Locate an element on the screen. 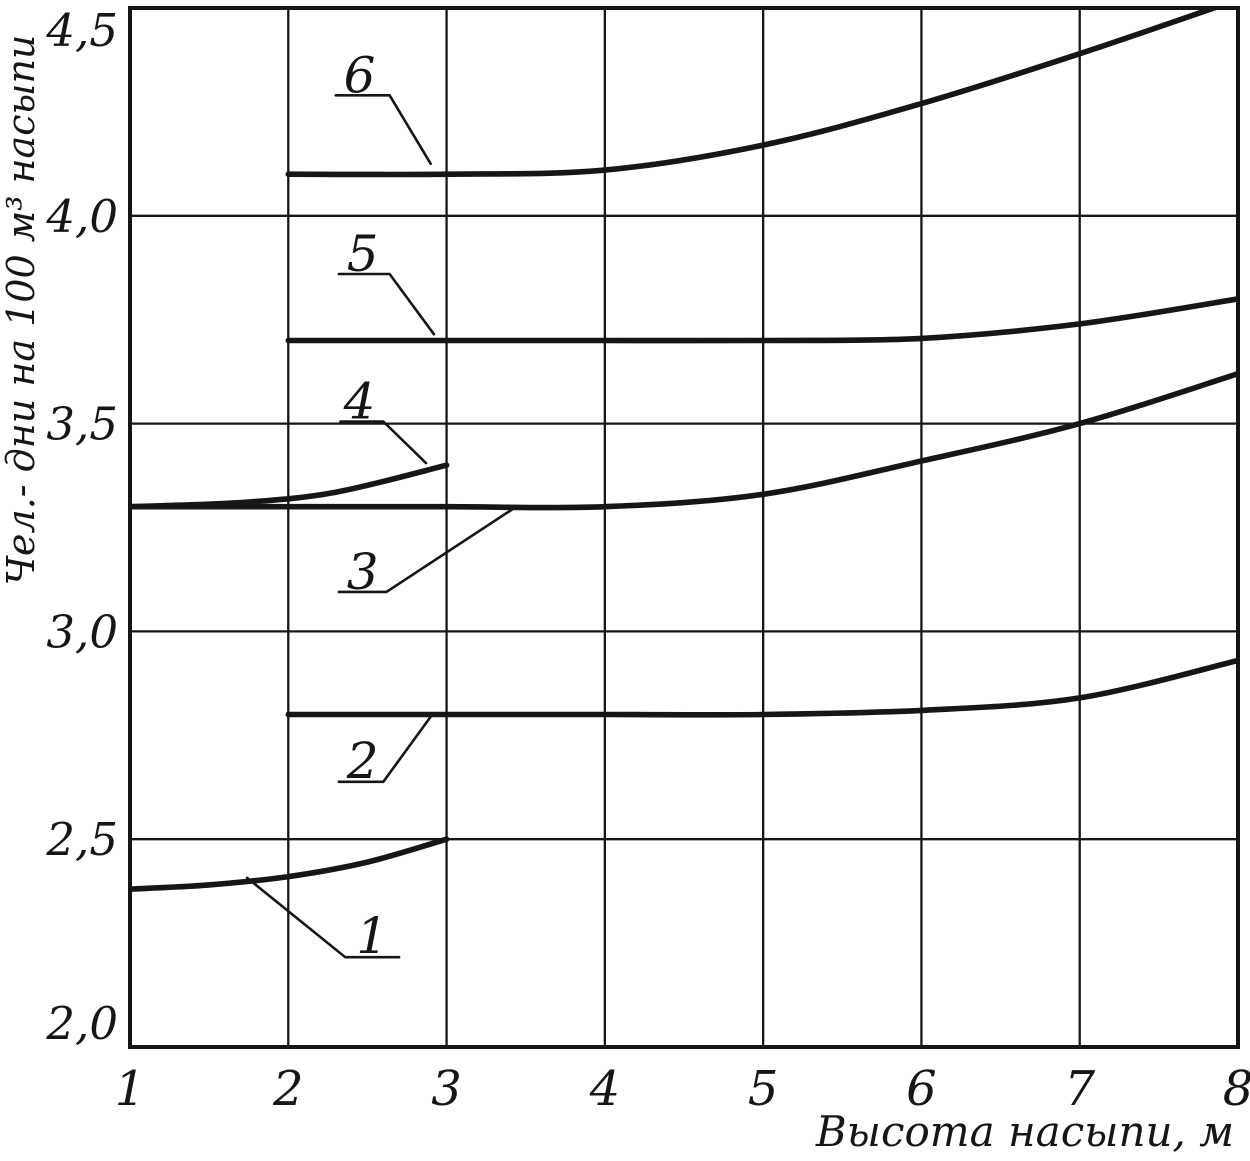 Image resolution: width=1250 pixels, height=1161 pixels. y-tick-label-3,0: 3,0 is located at coordinates (82, 631).